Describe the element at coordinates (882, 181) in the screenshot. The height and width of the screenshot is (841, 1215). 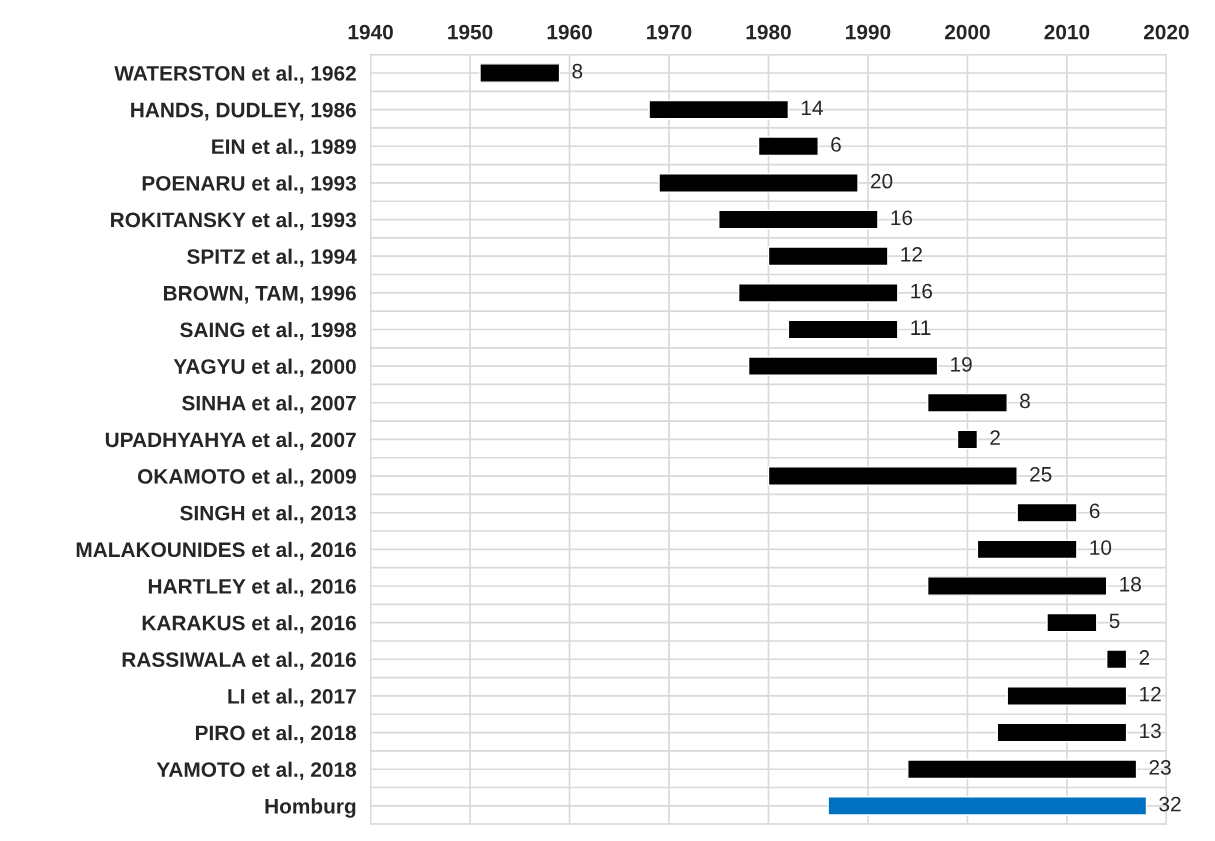
I see `data-label: 20` at that location.